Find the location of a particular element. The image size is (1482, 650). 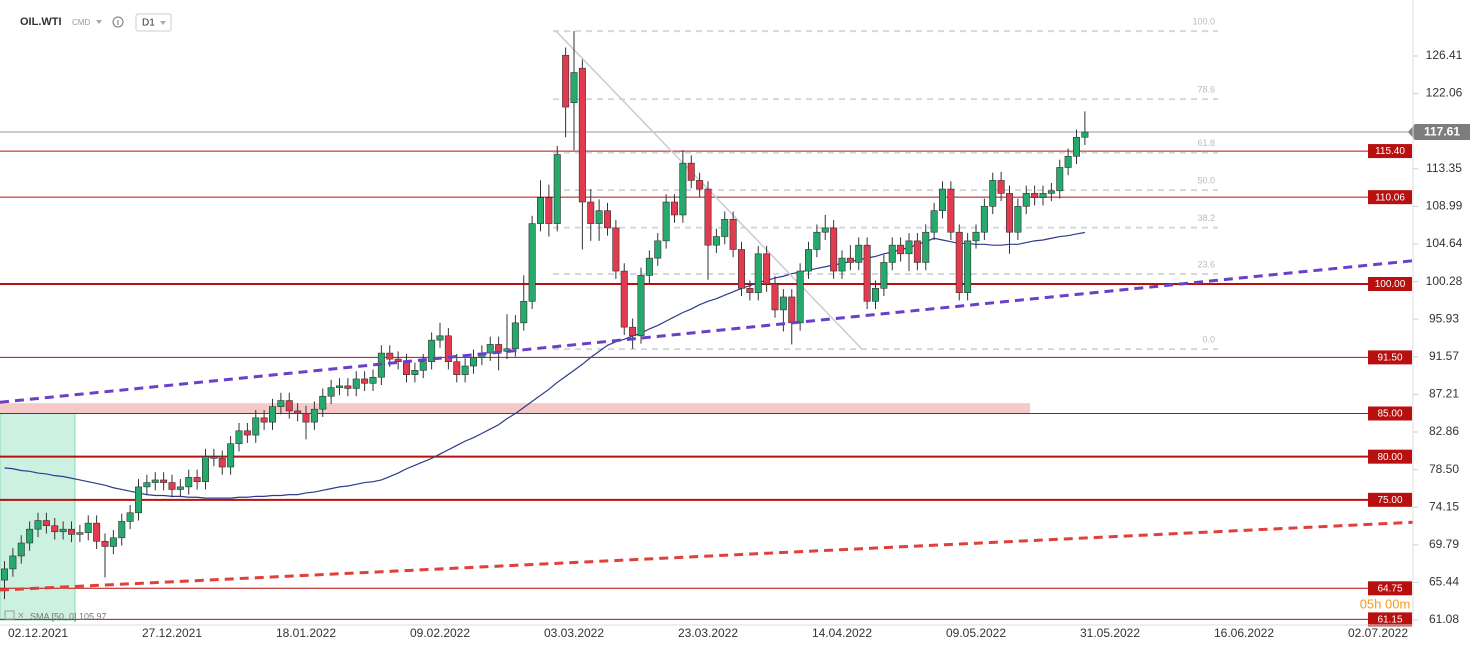

y-tick-label: 69.79 is located at coordinates (1444, 544).